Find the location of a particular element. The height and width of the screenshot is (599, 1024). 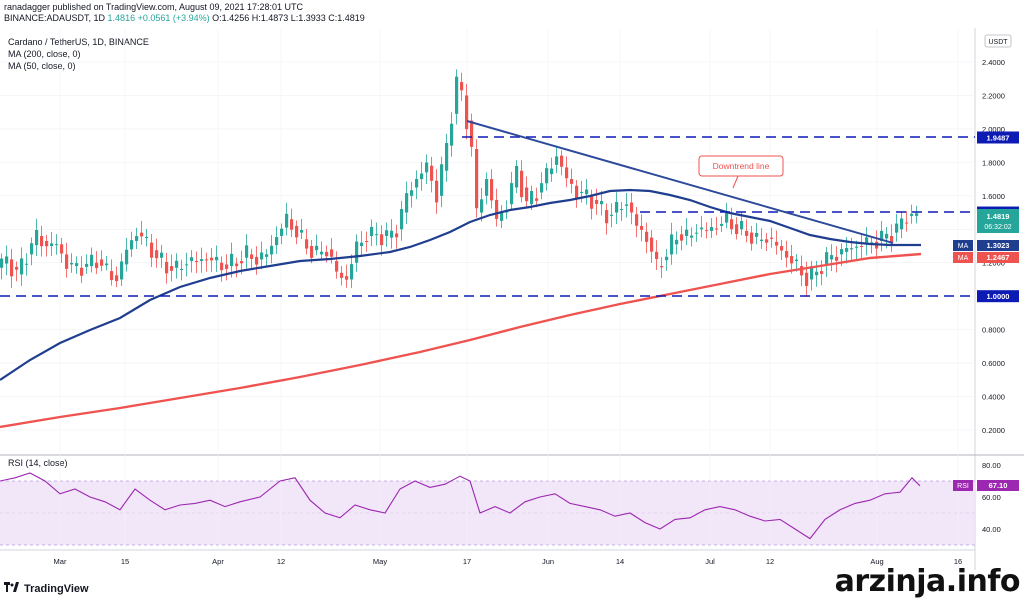

currency-label: USDT is located at coordinates (998, 42).